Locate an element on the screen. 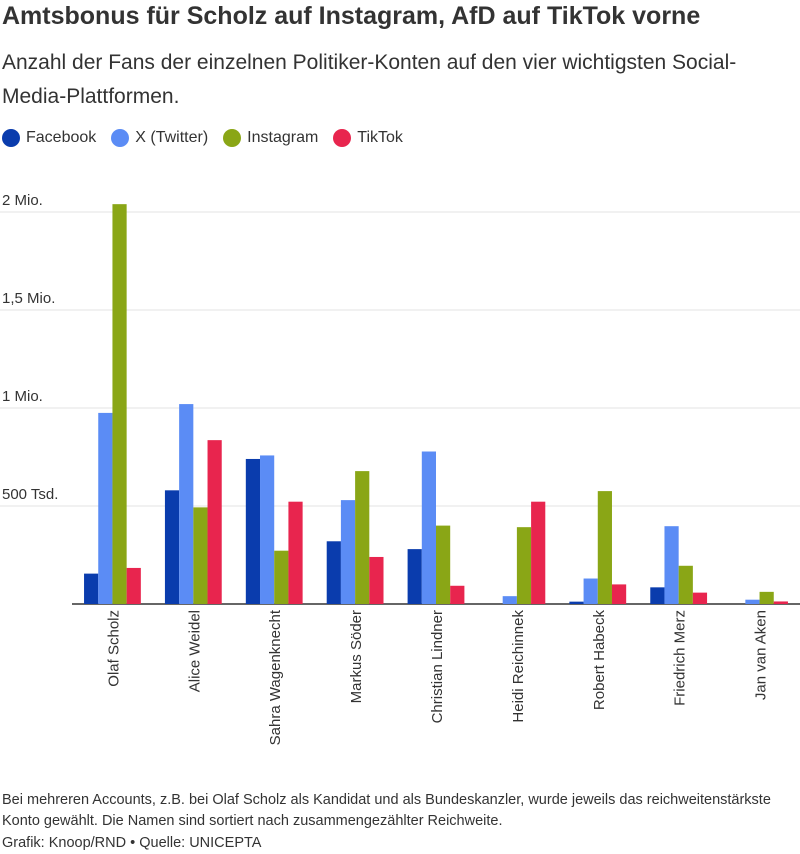  y-tick-label: 1 Mio. is located at coordinates (22, 396).